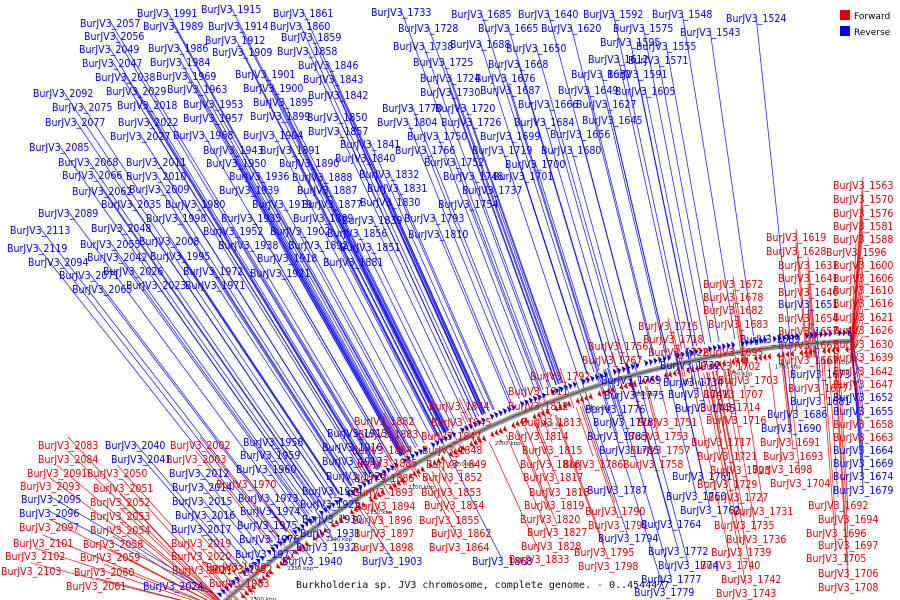 This screenshot has width=900, height=600. I want to click on forward-gene-label: BurJV3_1982, so click(242, 570).